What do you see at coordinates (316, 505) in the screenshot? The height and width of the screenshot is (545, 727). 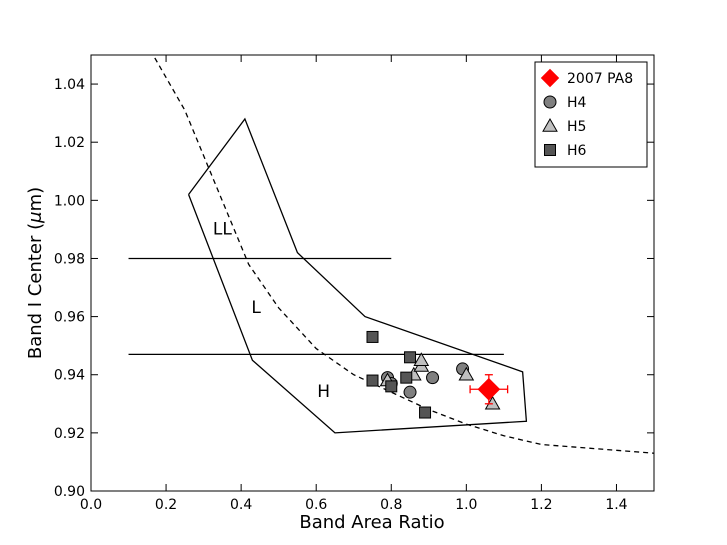 I see `x-tick-label-4: 0.6` at bounding box center [316, 505].